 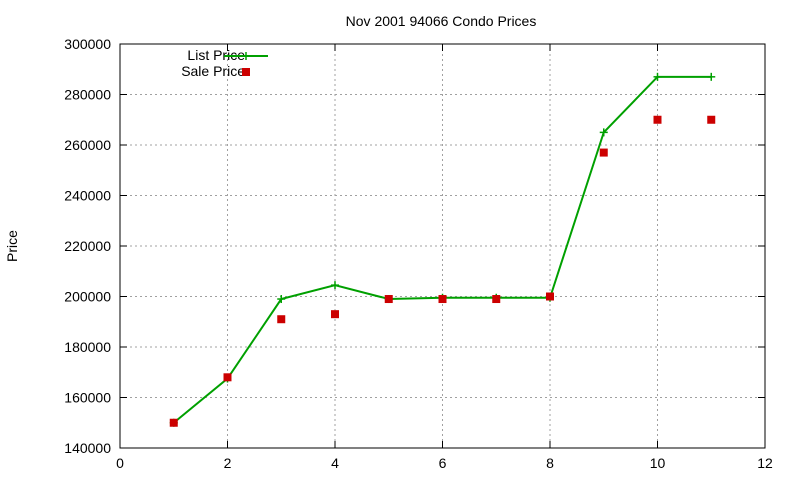 I want to click on y-tick-label: 260000, so click(x=87, y=145).